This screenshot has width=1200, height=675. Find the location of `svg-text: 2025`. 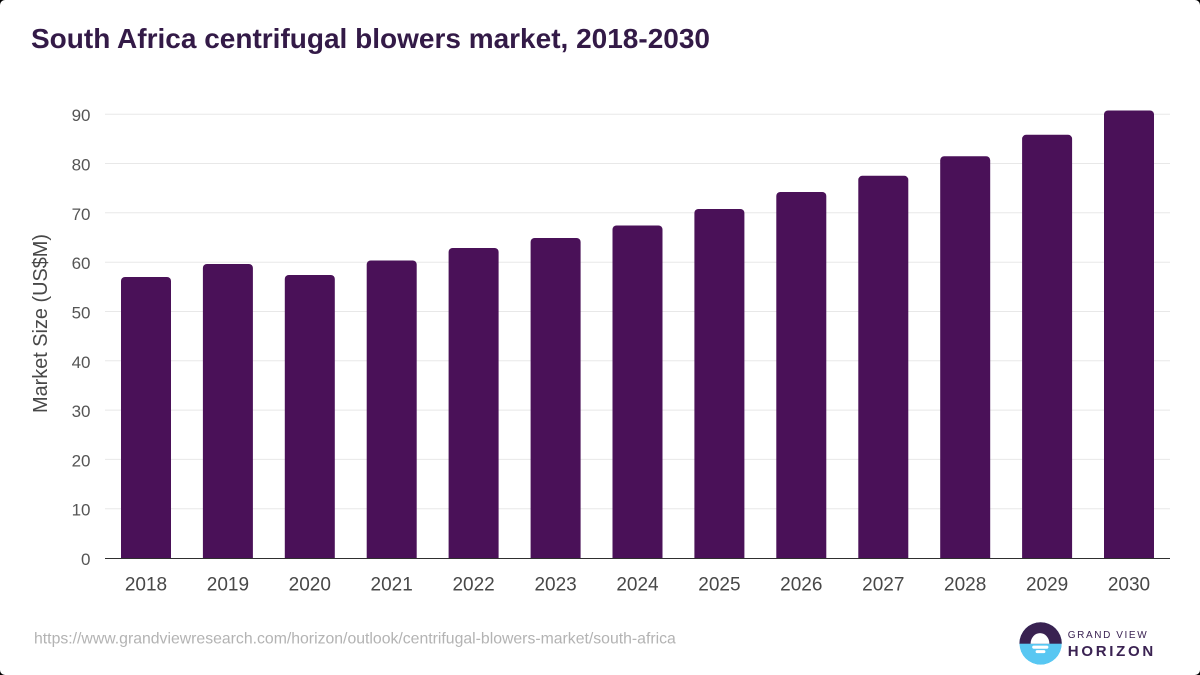

svg-text: 2025 is located at coordinates (719, 585).